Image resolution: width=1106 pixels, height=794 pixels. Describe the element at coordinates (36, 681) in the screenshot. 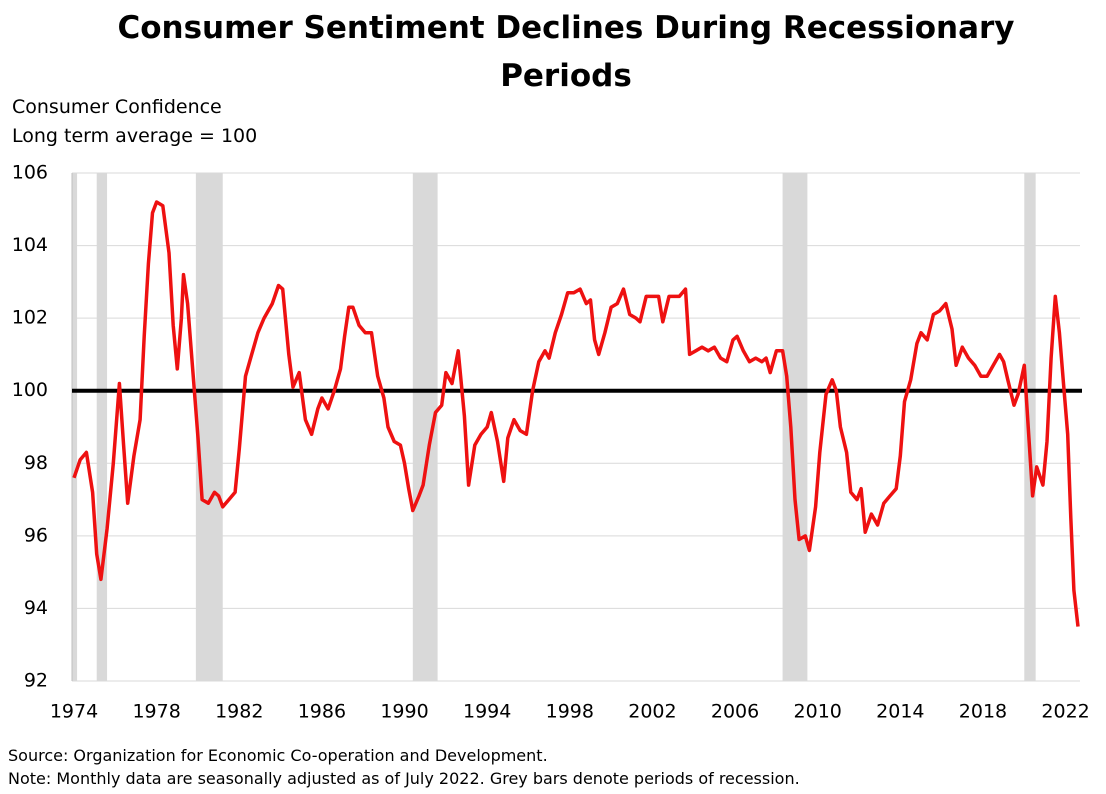

I see `y-tick-label: 92` at that location.